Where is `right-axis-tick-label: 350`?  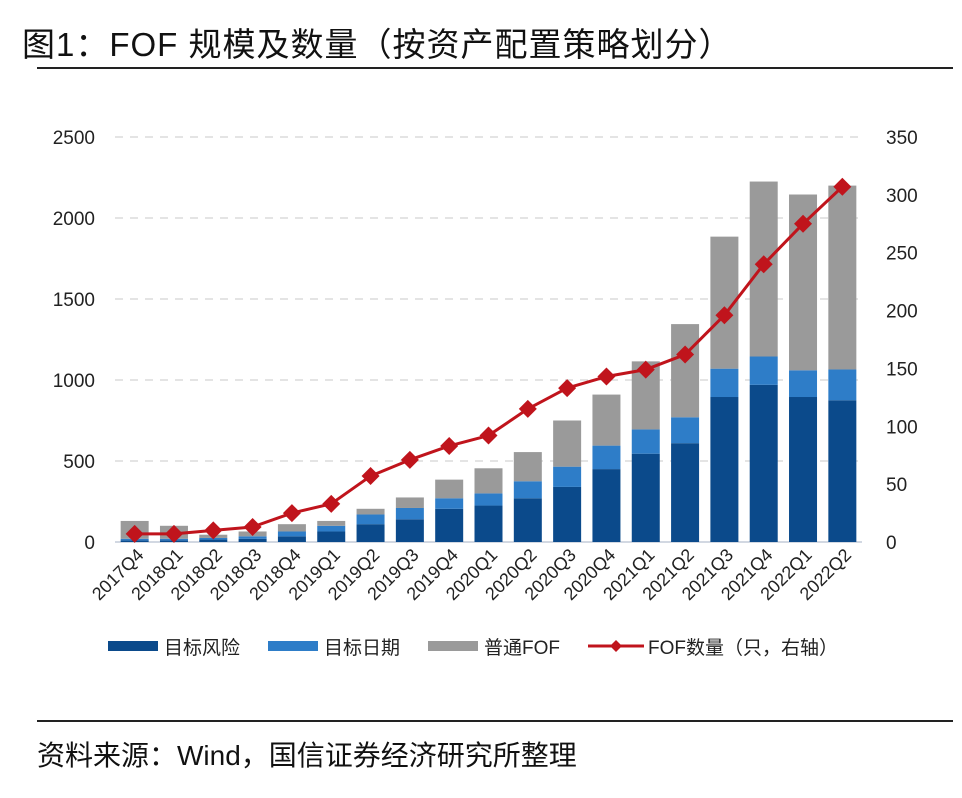
right-axis-tick-label: 350 is located at coordinates (902, 138).